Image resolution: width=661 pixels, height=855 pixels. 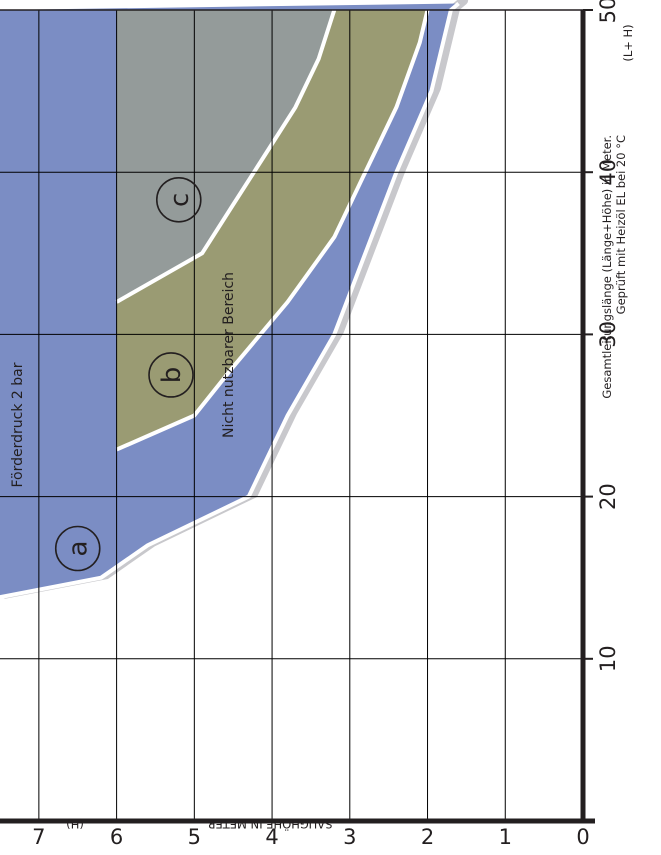 I want to click on series-c-circle, so click(x=178, y=199).